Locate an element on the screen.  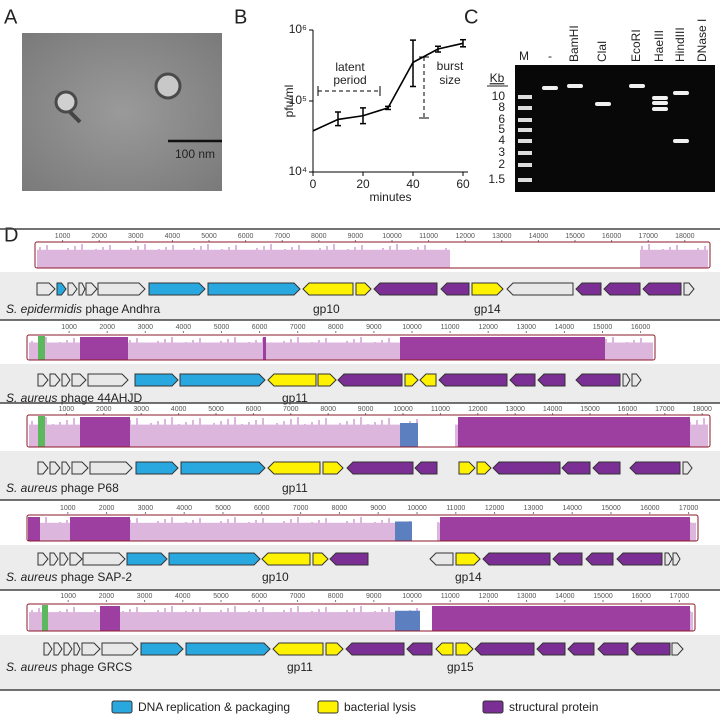
x-tick-label: 20 is located at coordinates (363, 184).